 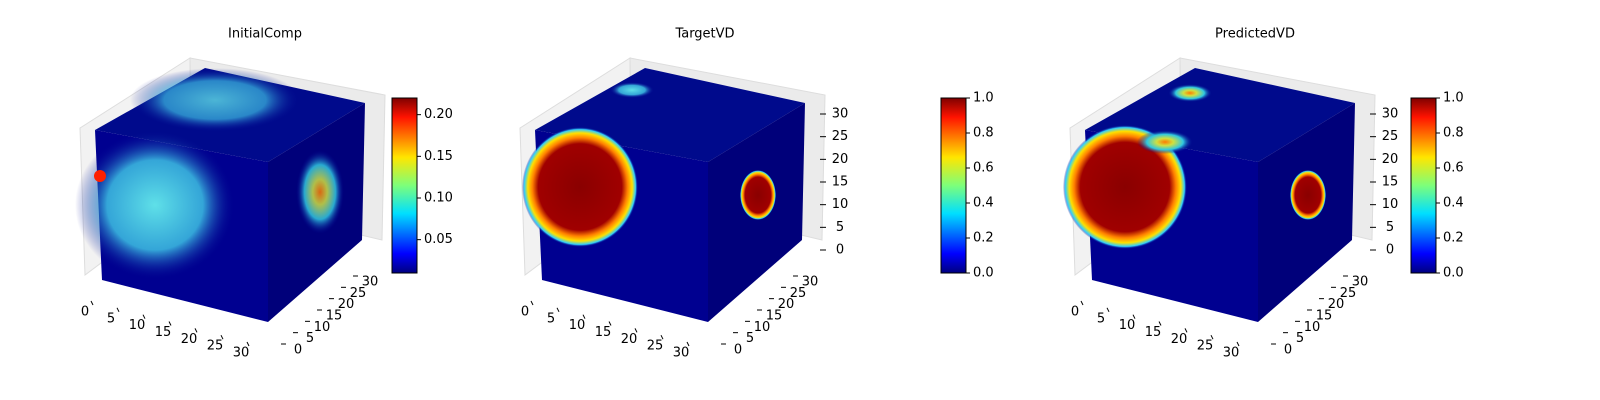 What do you see at coordinates (840, 204) in the screenshot?
I see `z-tick-label: 10` at bounding box center [840, 204].